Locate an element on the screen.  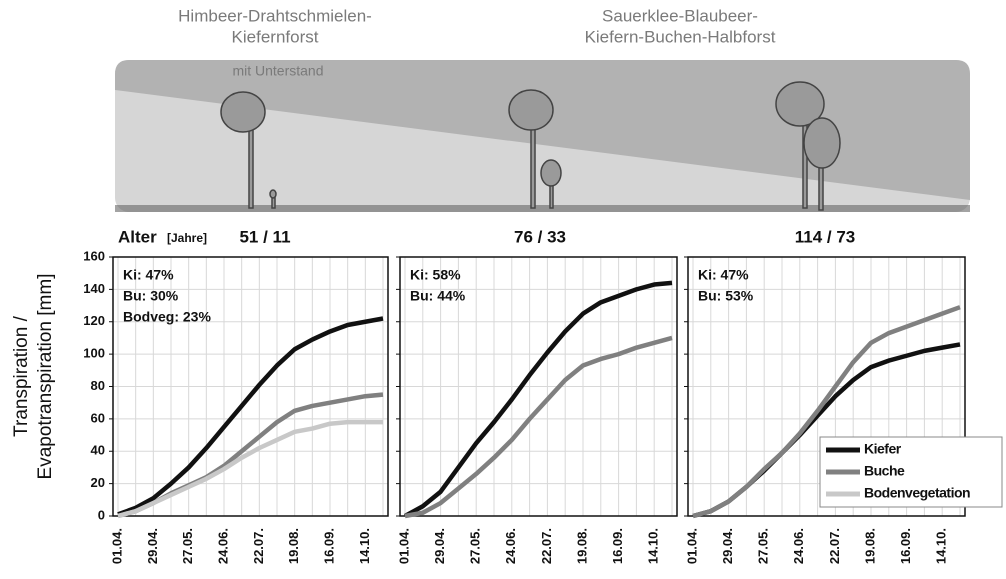
panel-title: 76 / 33 is located at coordinates (540, 236).